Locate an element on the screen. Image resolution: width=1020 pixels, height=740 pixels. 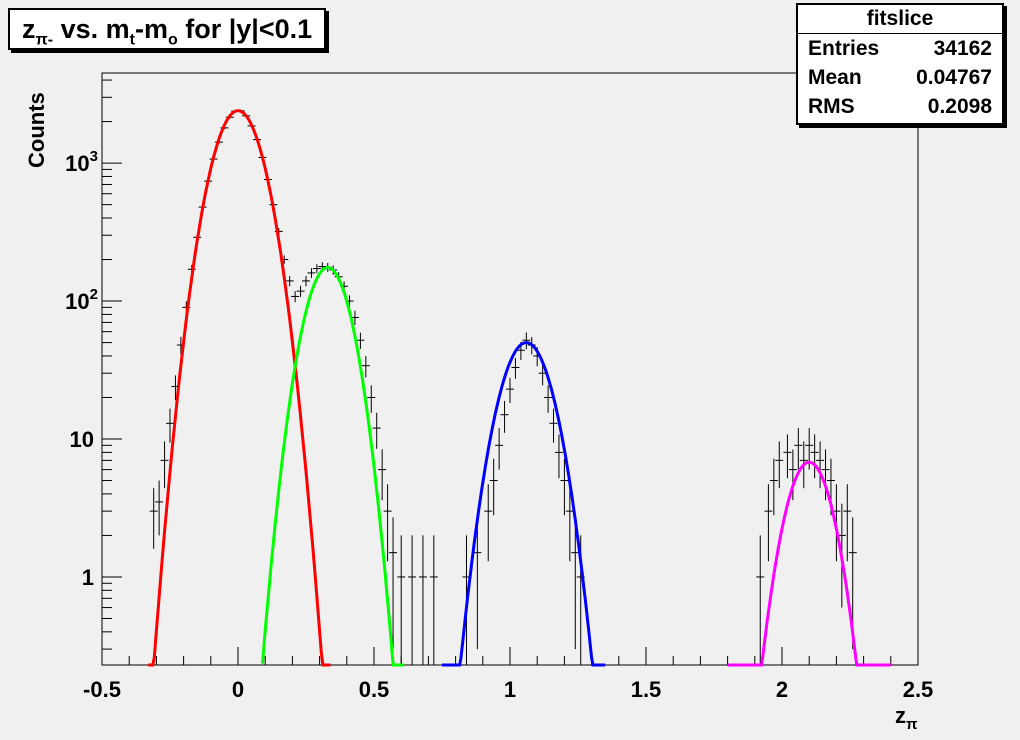
x-tick-label: -0.5 is located at coordinates (102, 689).